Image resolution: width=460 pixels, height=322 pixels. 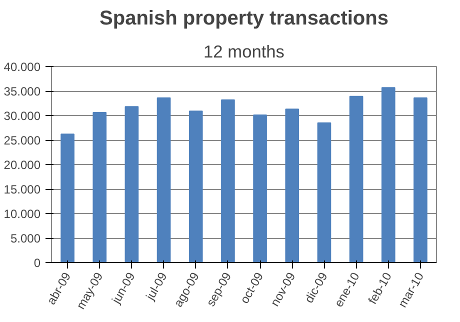 What do you see at coordinates (22, 214) in the screenshot?
I see `y-tick-label: 10.000` at bounding box center [22, 214].